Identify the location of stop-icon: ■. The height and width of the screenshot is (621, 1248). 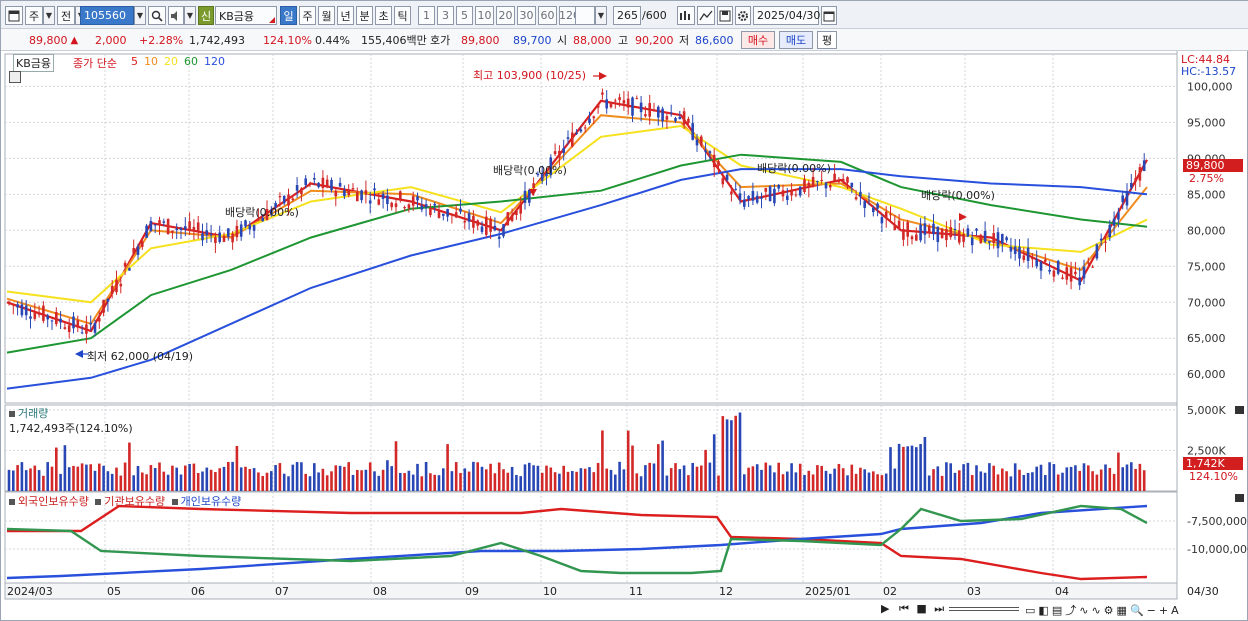
(921, 608).